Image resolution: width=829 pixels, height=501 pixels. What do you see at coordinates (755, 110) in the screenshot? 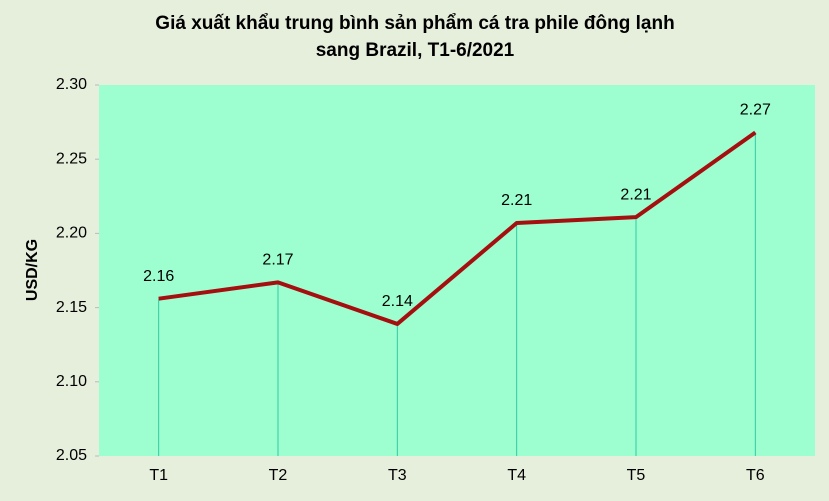
I see `data-label: 2.27` at bounding box center [755, 110].